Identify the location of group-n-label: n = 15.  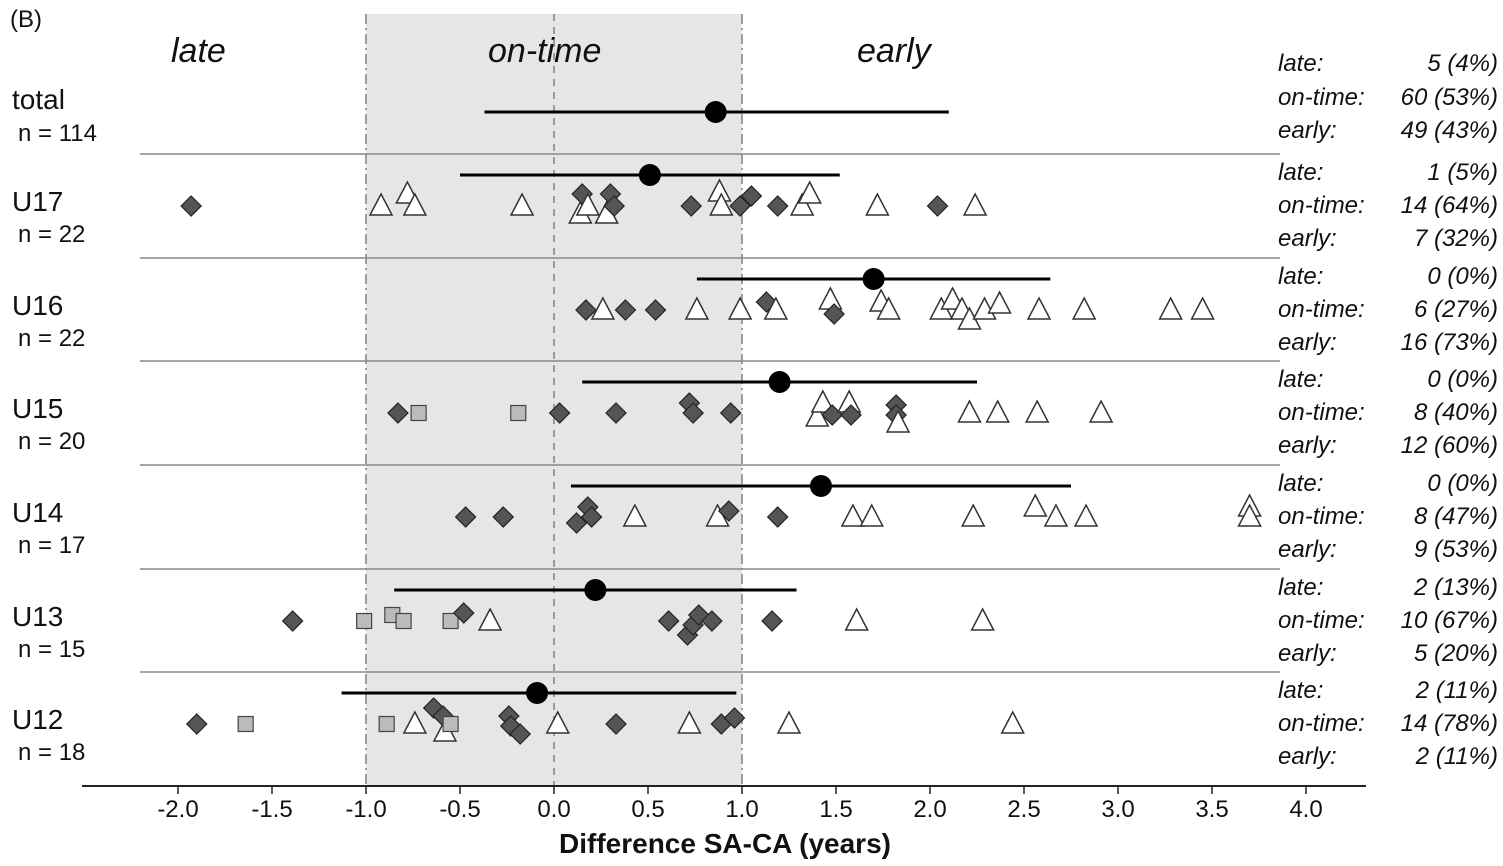
(52, 649).